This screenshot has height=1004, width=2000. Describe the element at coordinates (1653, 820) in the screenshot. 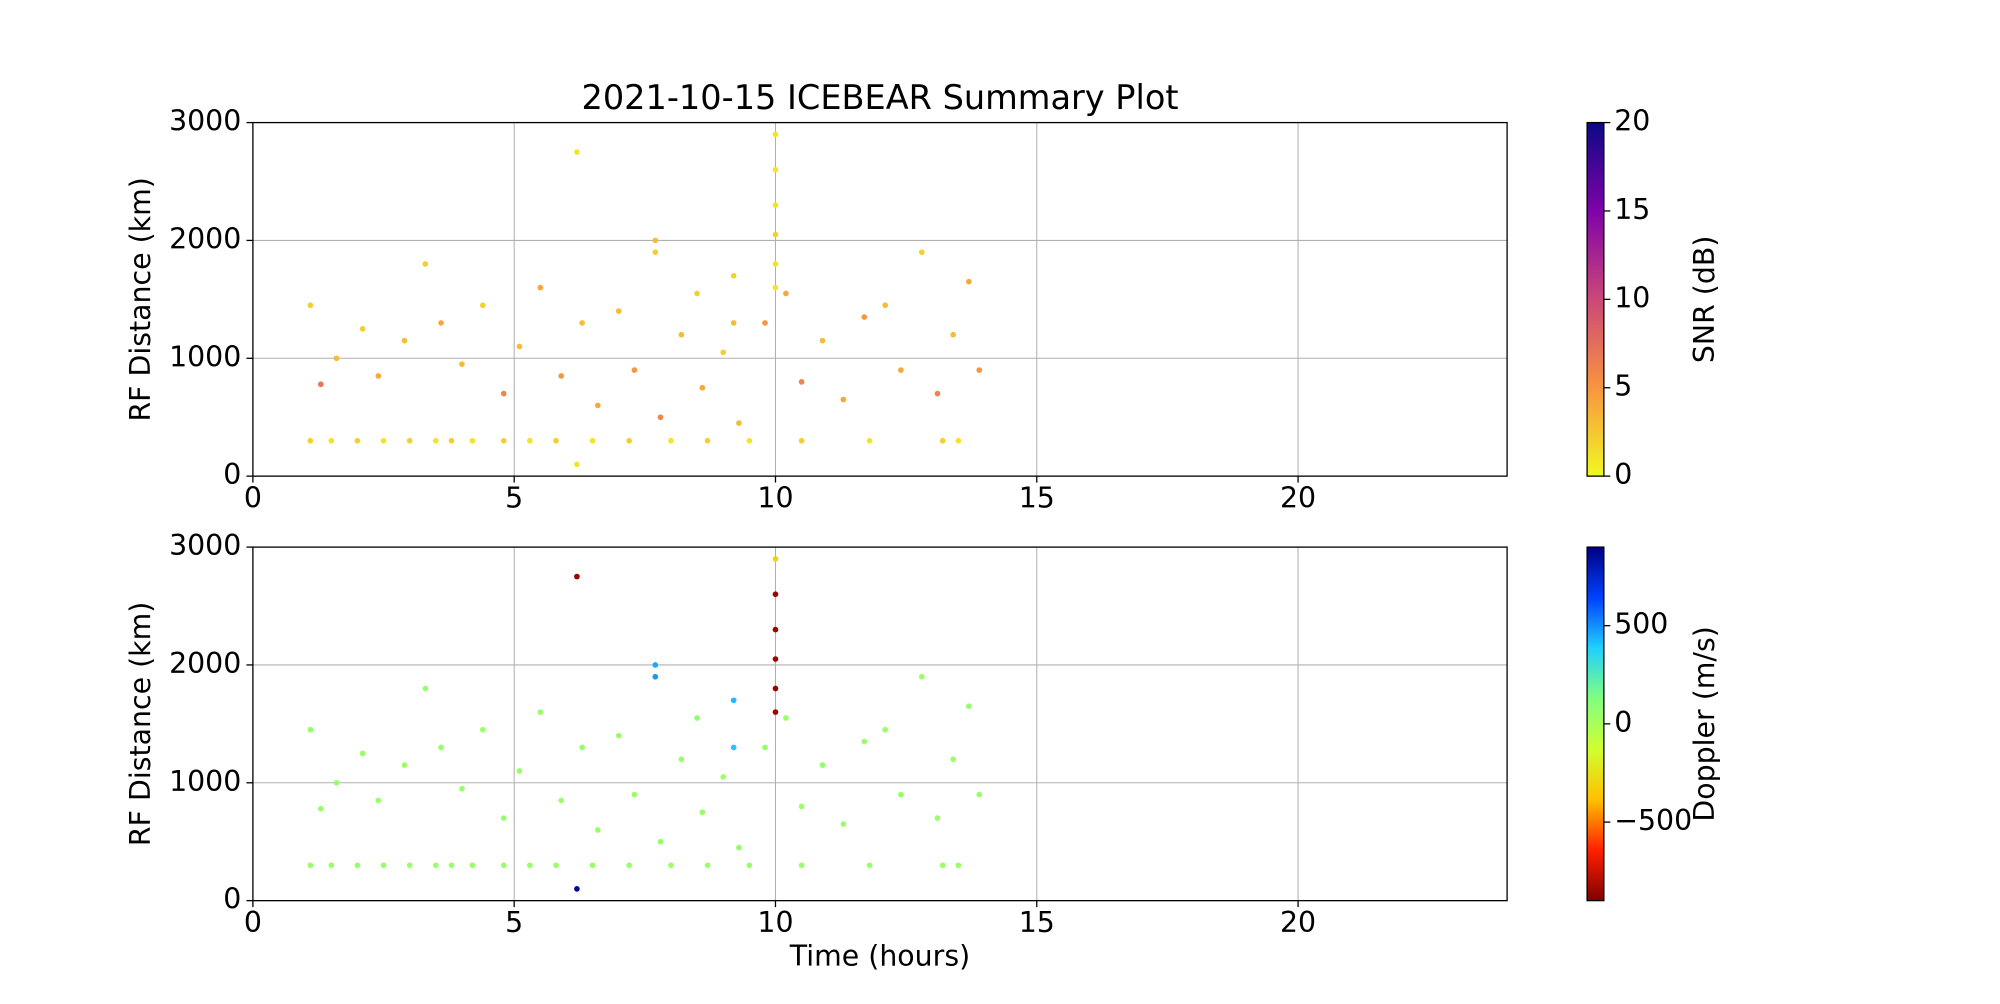

I see `colorbar-tick-label: −500` at that location.